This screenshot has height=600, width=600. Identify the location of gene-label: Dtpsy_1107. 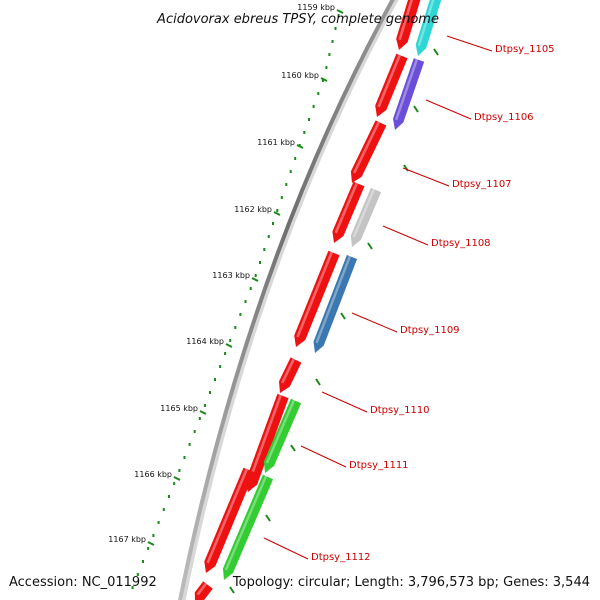
(482, 184).